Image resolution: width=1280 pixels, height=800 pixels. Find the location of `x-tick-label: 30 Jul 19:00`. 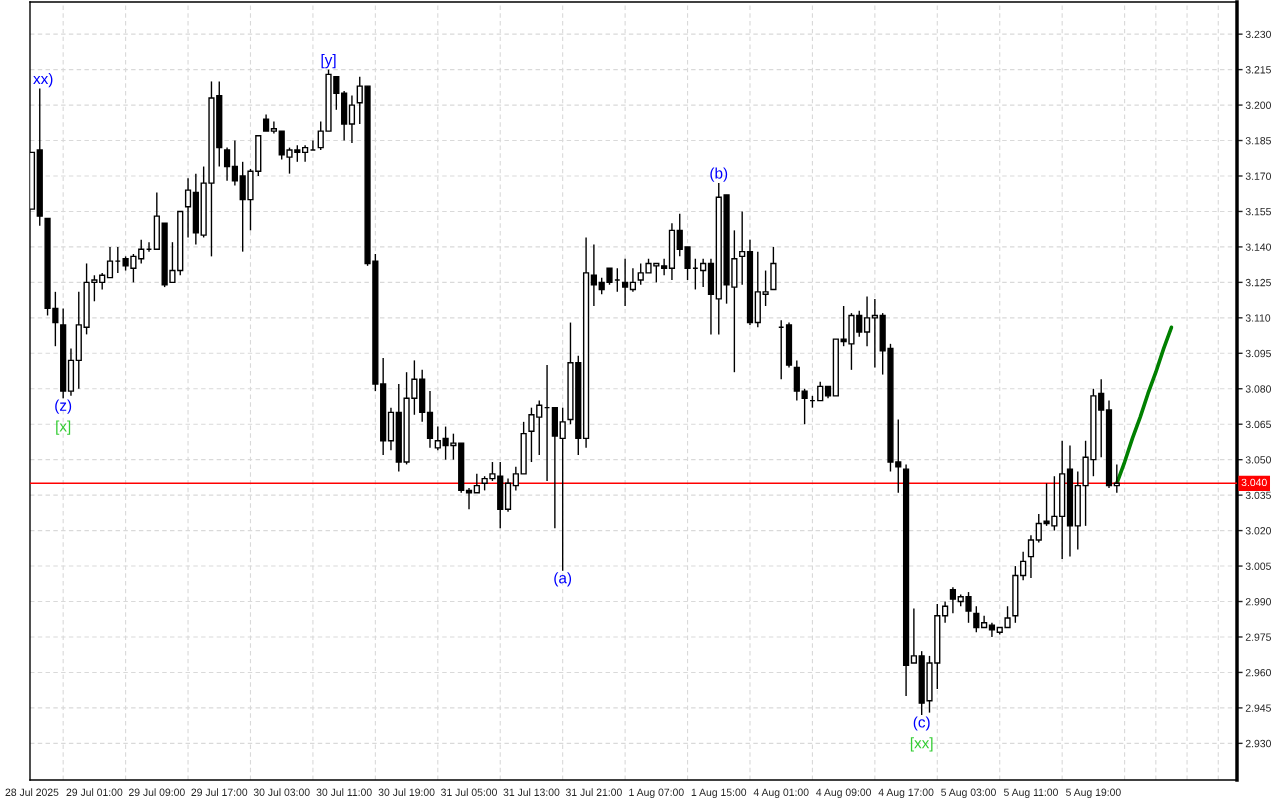

x-tick-label: 30 Jul 19:00 is located at coordinates (406, 792).